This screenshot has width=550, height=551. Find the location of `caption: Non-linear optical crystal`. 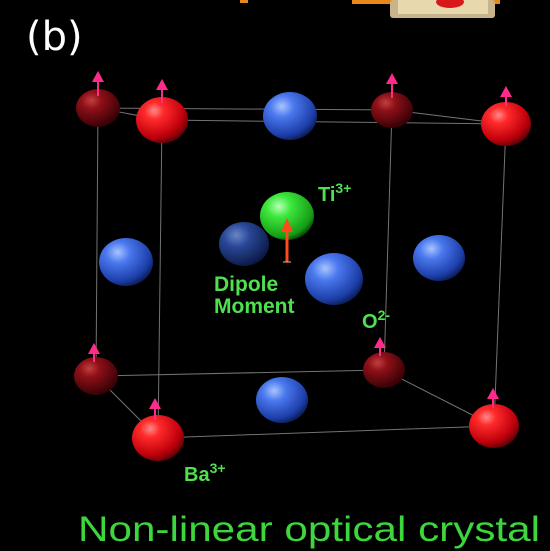

caption: Non-linear optical crystal is located at coordinates (309, 529).